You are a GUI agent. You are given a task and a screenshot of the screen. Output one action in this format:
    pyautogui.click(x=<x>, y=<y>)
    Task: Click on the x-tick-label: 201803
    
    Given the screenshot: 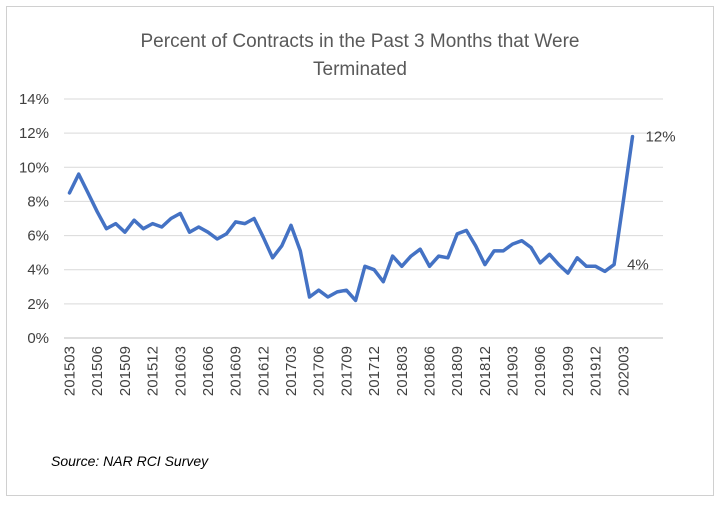 What is the action you would take?
    pyautogui.click(x=402, y=371)
    